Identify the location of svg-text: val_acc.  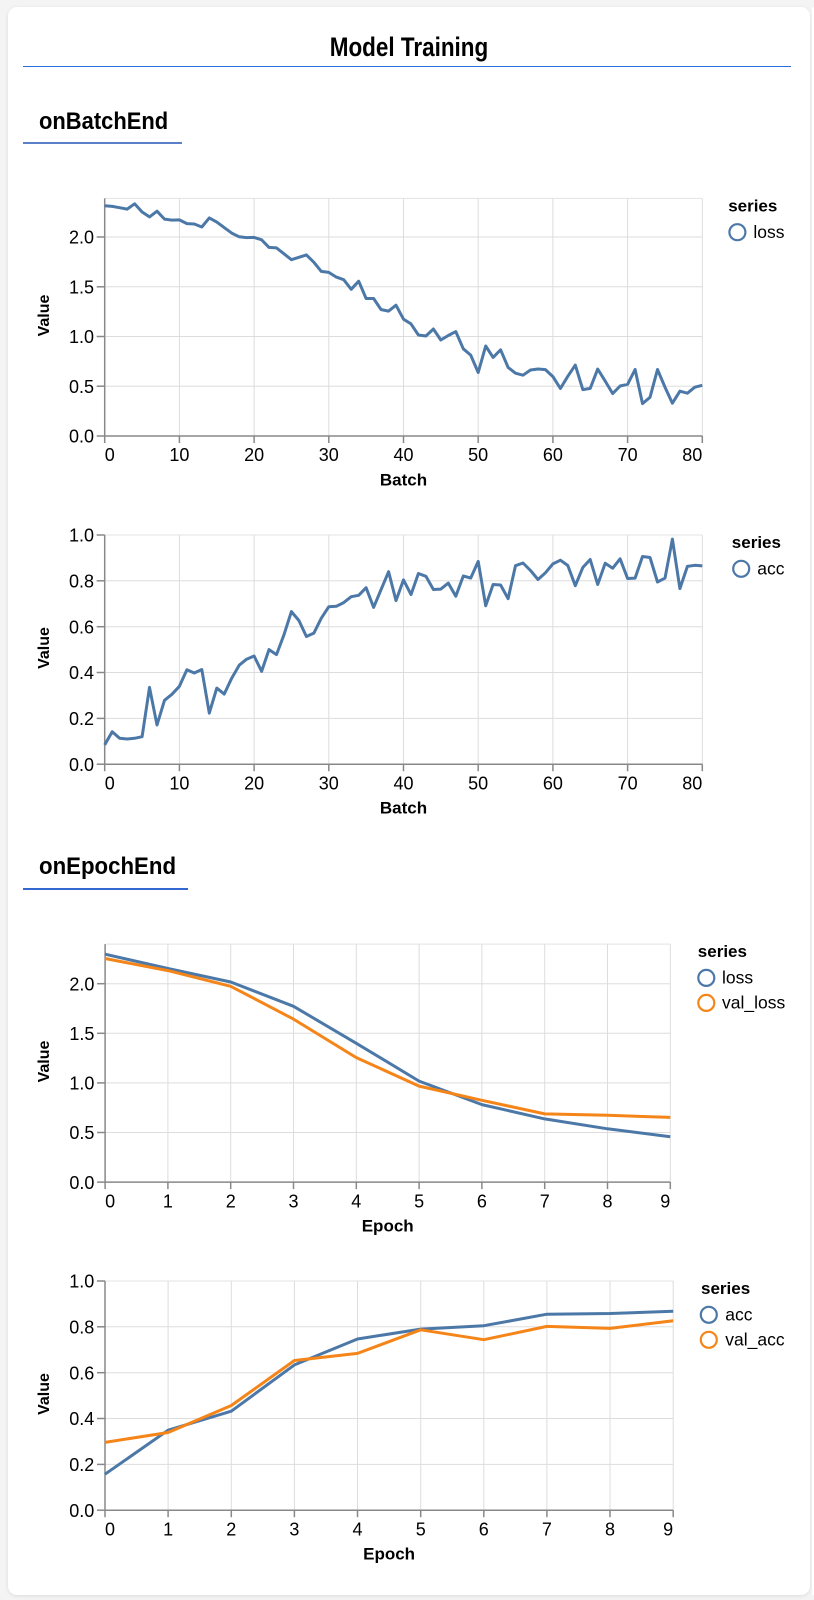
(755, 1340).